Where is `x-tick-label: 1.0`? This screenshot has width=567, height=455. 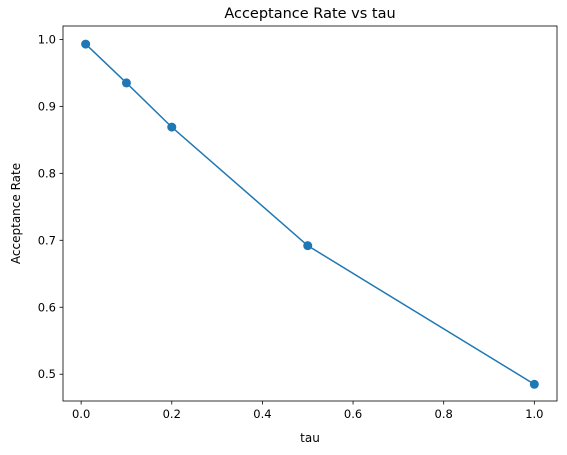
x-tick-label: 1.0 is located at coordinates (534, 414).